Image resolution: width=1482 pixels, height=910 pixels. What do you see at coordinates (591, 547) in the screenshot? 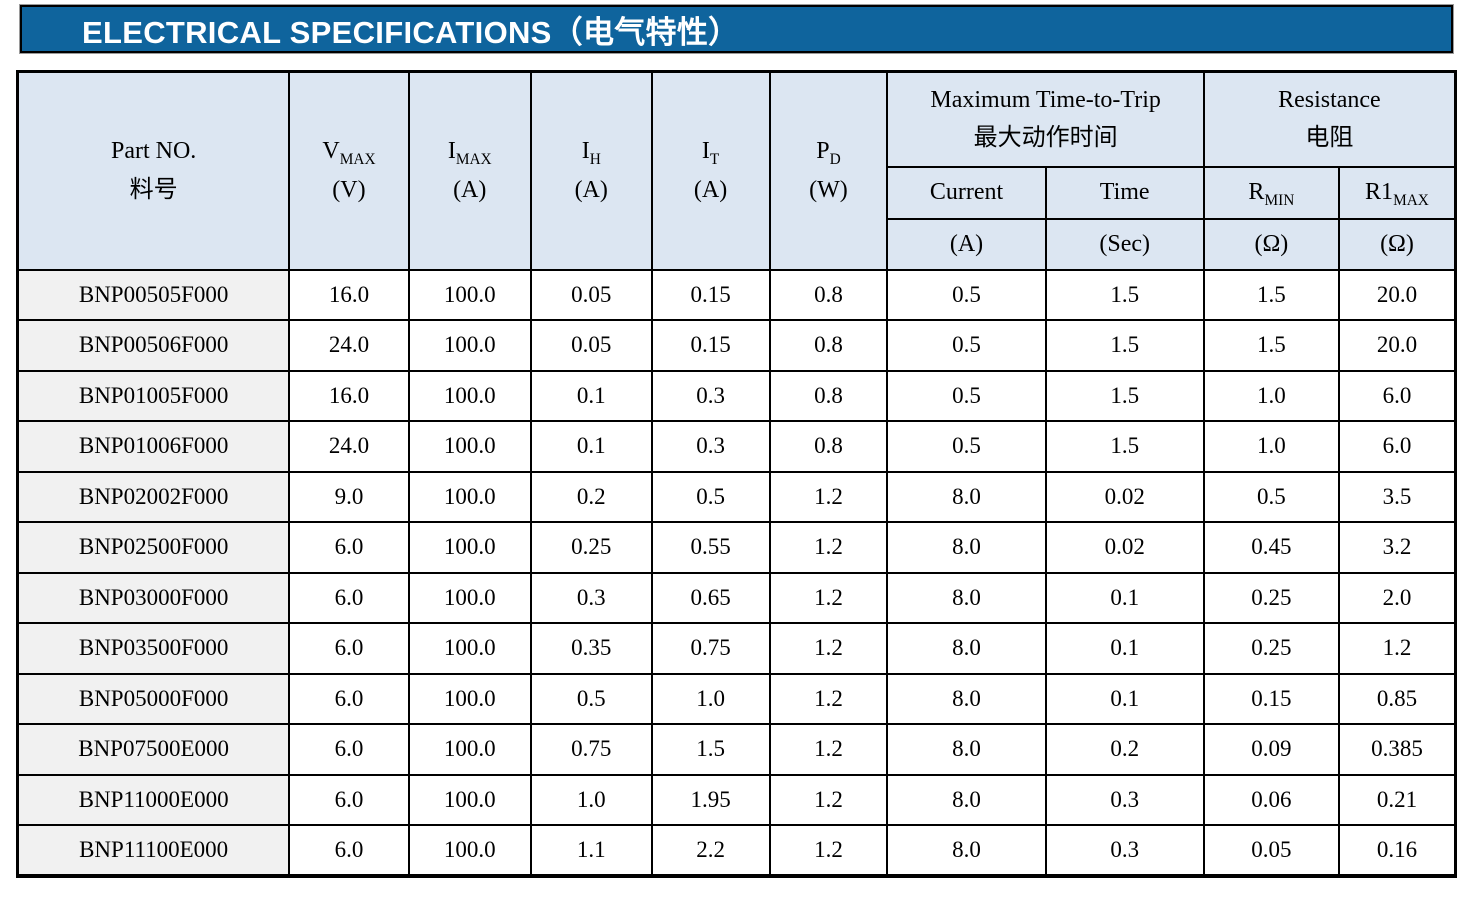
I see `cell-ih: 0.25` at bounding box center [591, 547].